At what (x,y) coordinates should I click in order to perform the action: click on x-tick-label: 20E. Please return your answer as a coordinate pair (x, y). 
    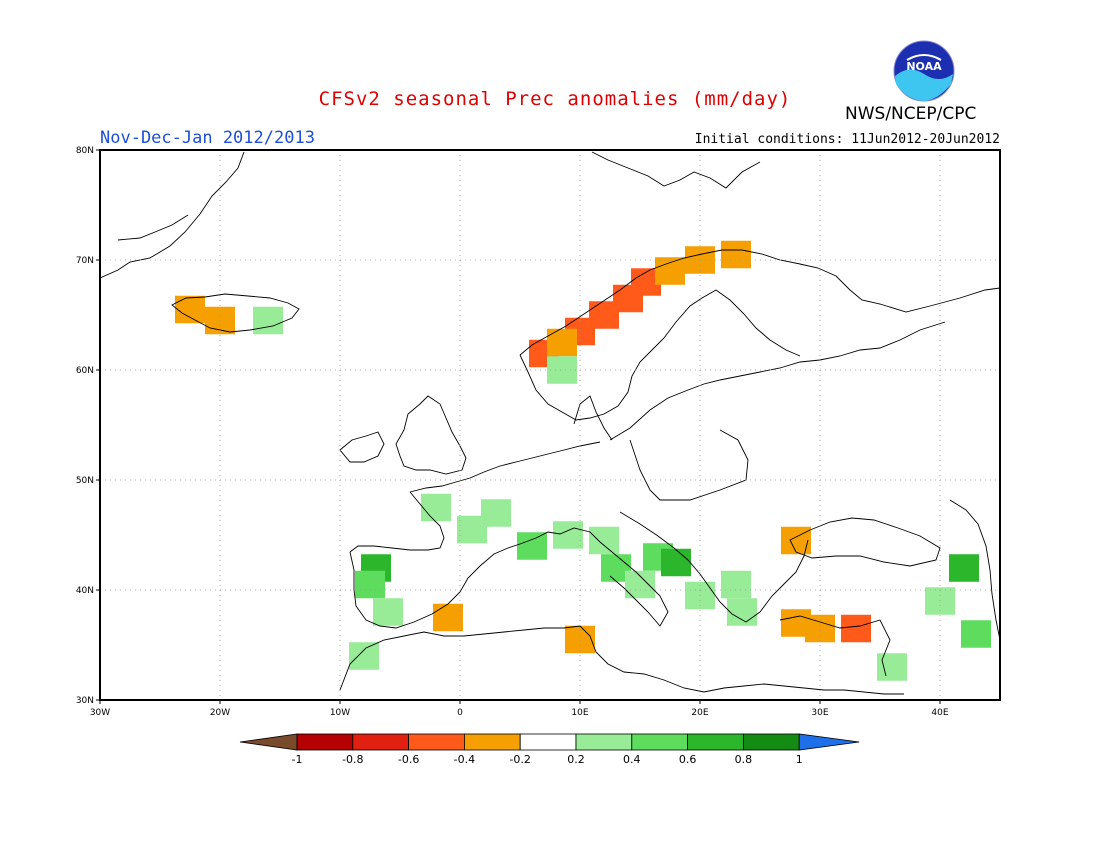
    Looking at the image, I should click on (699, 713).